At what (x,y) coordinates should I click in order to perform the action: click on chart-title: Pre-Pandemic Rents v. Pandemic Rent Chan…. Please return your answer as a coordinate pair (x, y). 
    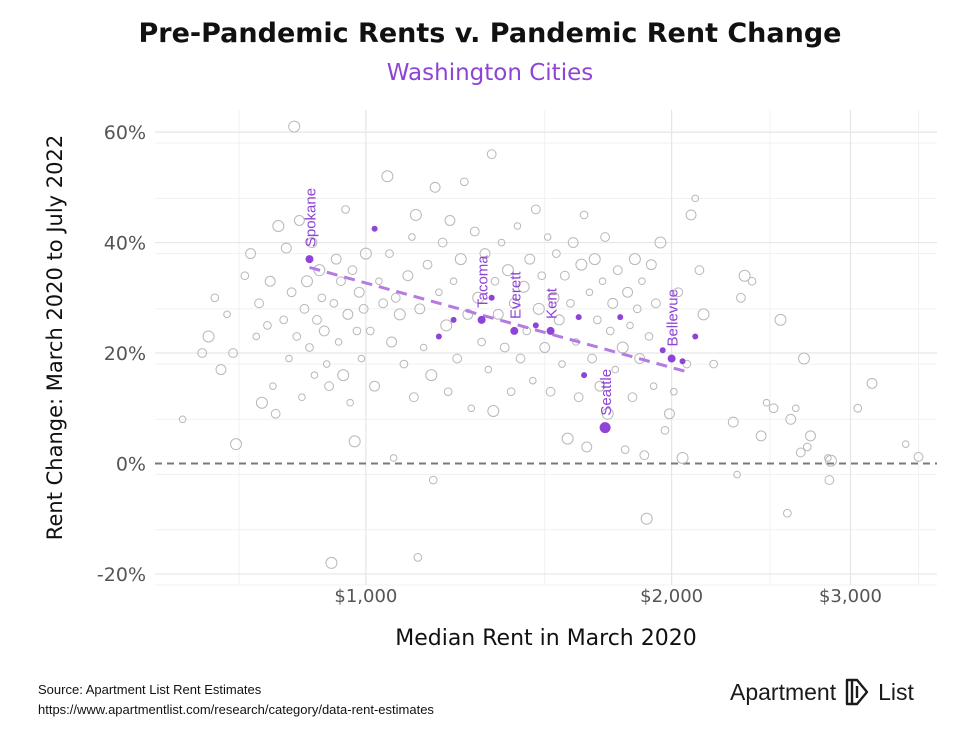
    Looking at the image, I should click on (490, 33).